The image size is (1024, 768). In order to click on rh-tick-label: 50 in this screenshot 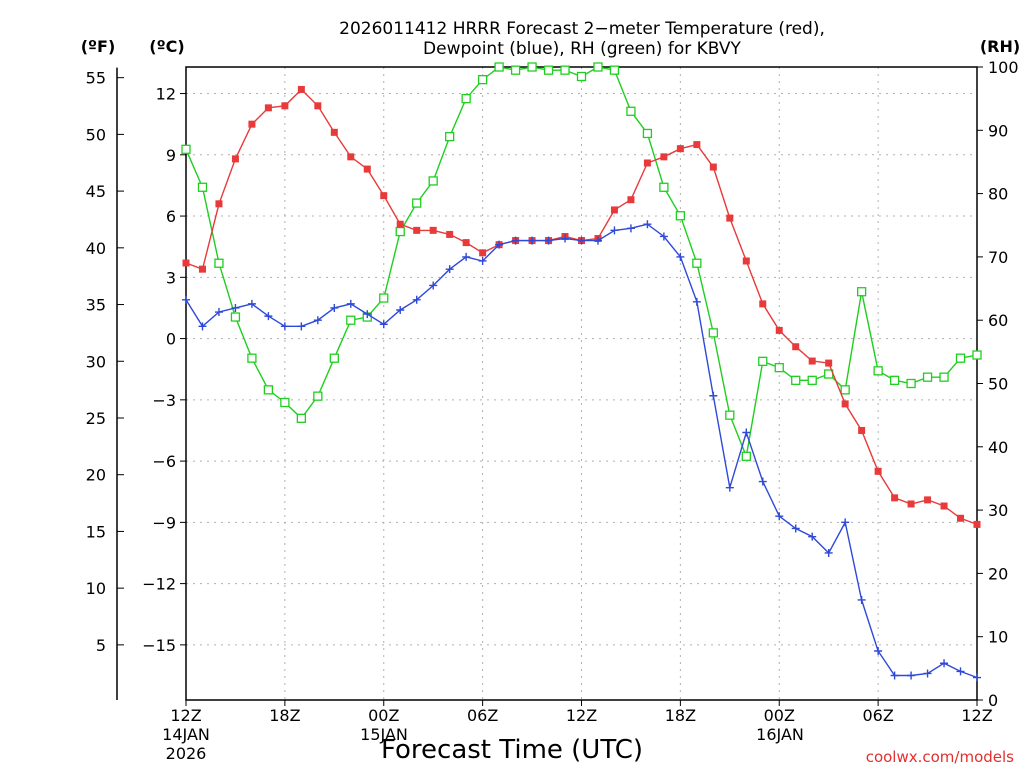, I will do `click(998, 384)`.